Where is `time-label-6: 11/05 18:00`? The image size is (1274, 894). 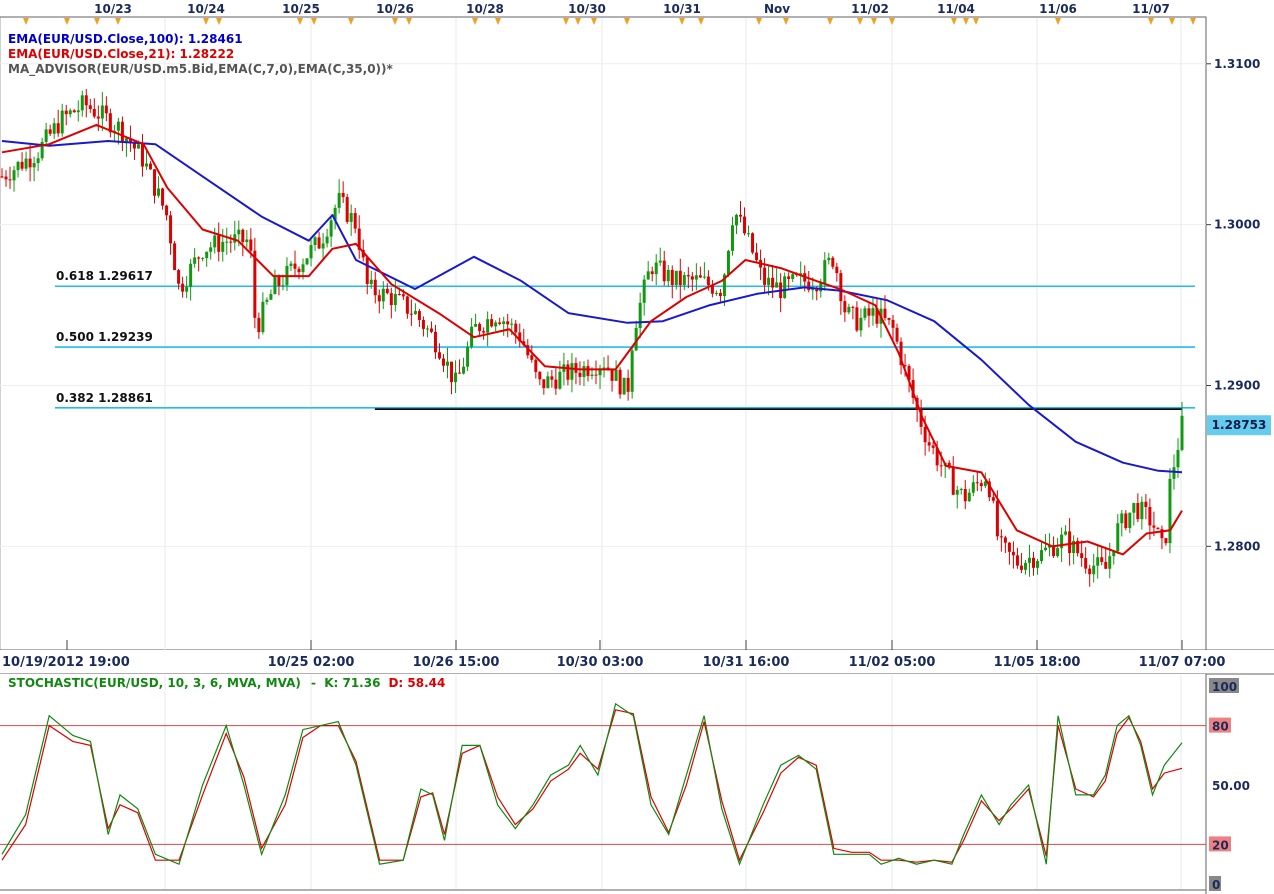 time-label-6: 11/05 18:00 is located at coordinates (1037, 662).